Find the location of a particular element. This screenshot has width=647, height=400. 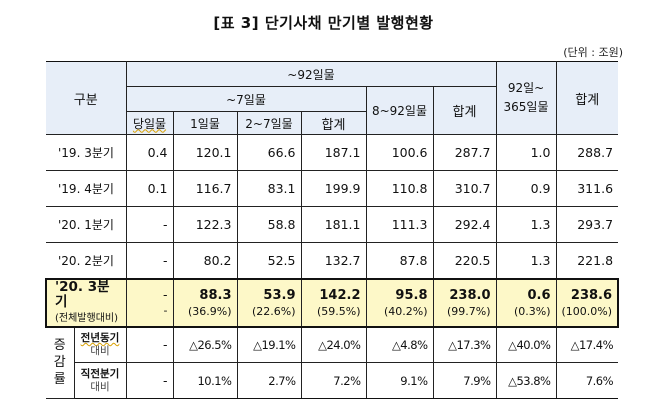

cell: 288.7 is located at coordinates (587, 152).